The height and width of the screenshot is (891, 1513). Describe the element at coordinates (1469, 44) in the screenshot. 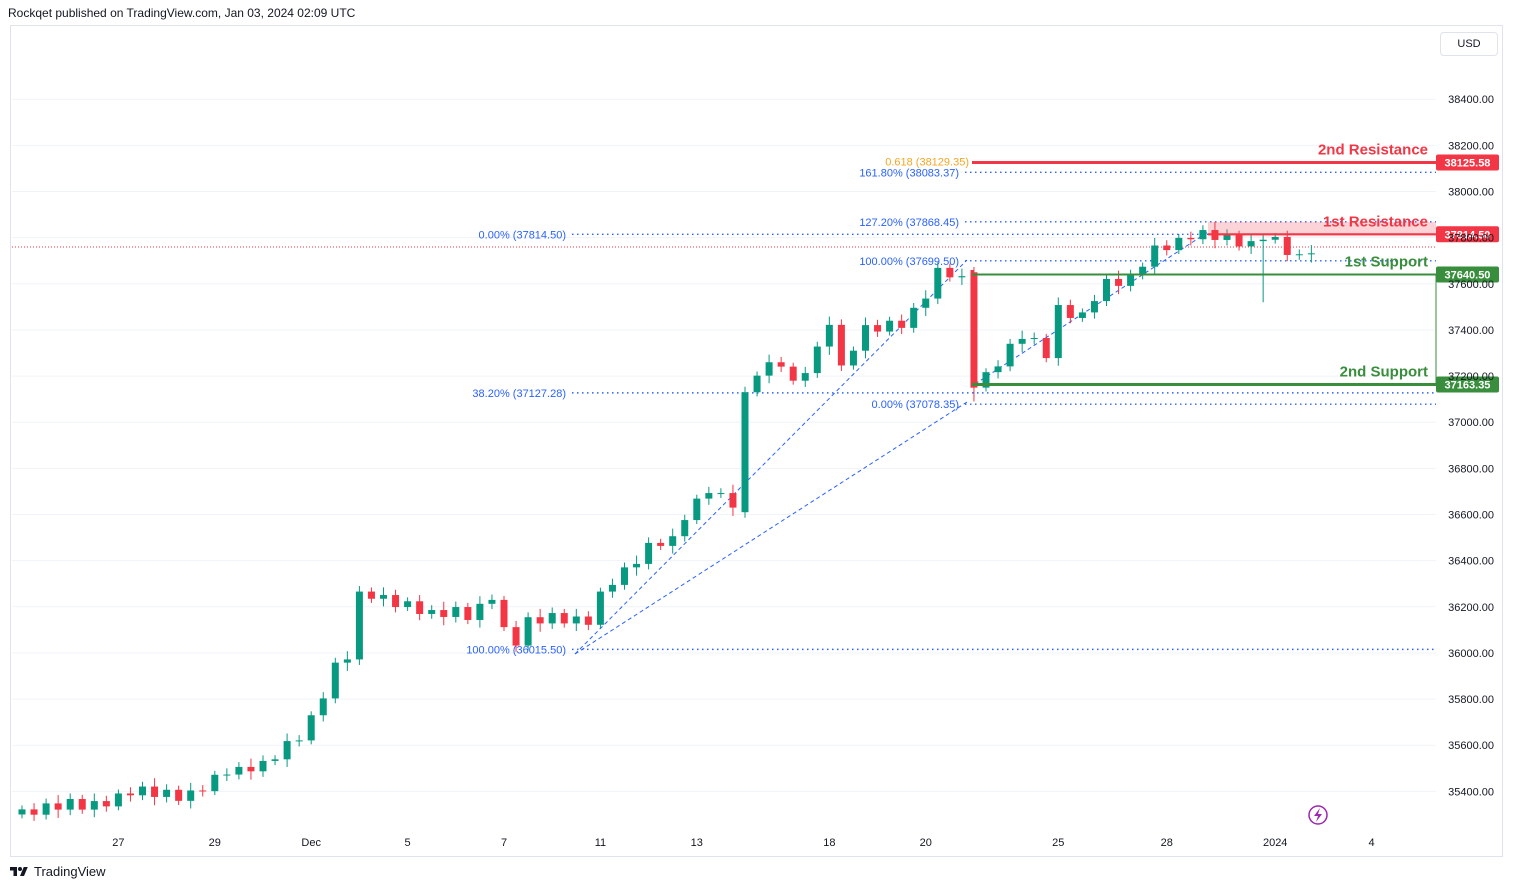

I see `currency-button: USD` at that location.